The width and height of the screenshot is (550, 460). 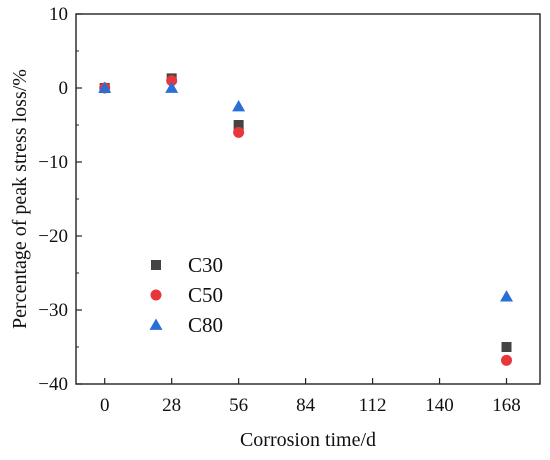 What do you see at coordinates (20, 199) in the screenshot?
I see `y-axis-title: Percentage of peak stress loss/%` at bounding box center [20, 199].